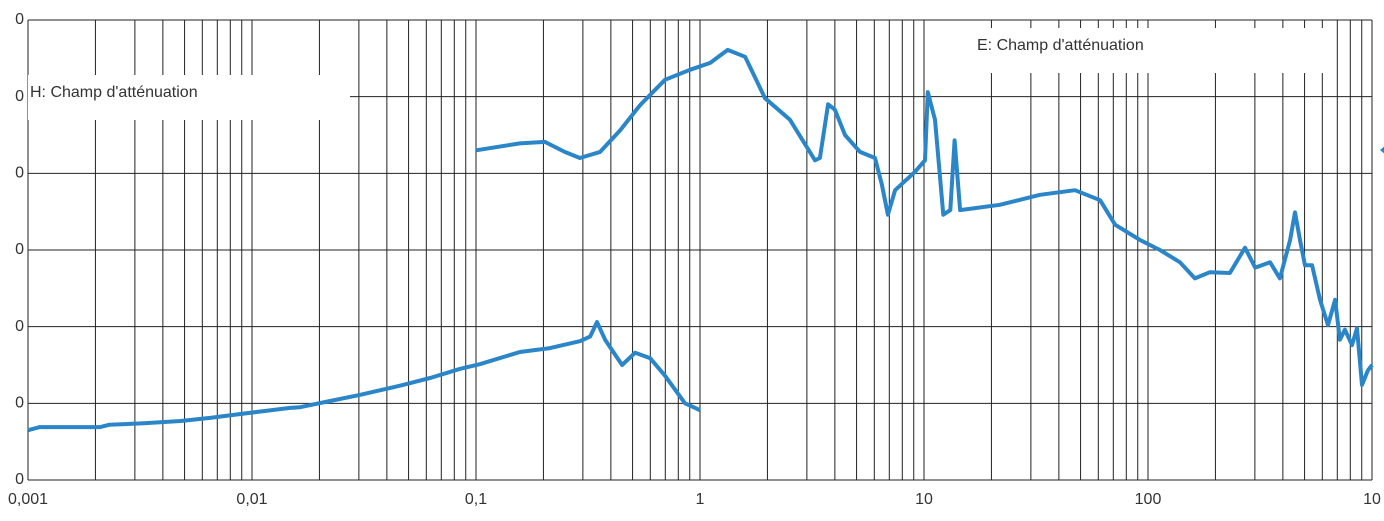 This screenshot has height=521, width=1384. Describe the element at coordinates (364, 376) in the screenshot. I see `series-line` at that location.